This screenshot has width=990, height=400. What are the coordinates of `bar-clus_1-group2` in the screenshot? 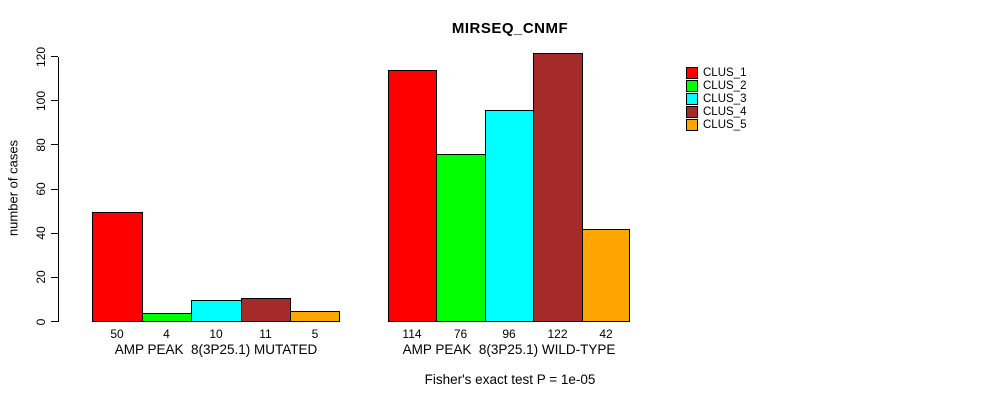 It's located at (412, 196).